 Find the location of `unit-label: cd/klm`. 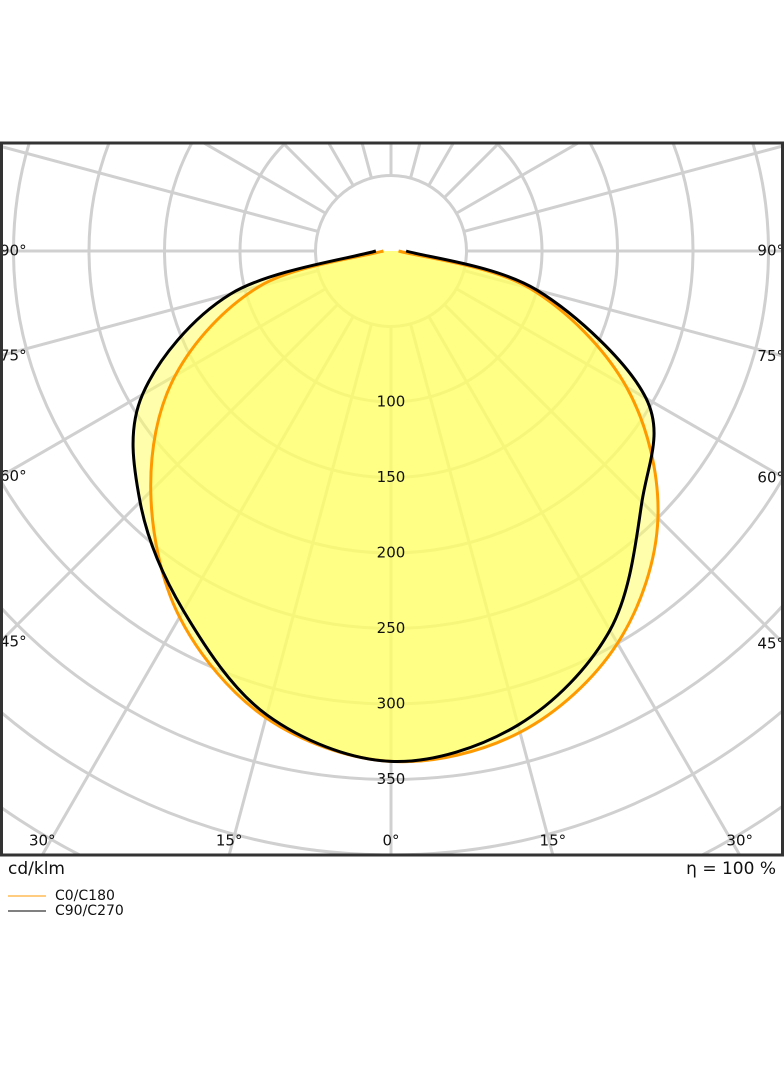

unit-label: cd/klm is located at coordinates (36, 869).